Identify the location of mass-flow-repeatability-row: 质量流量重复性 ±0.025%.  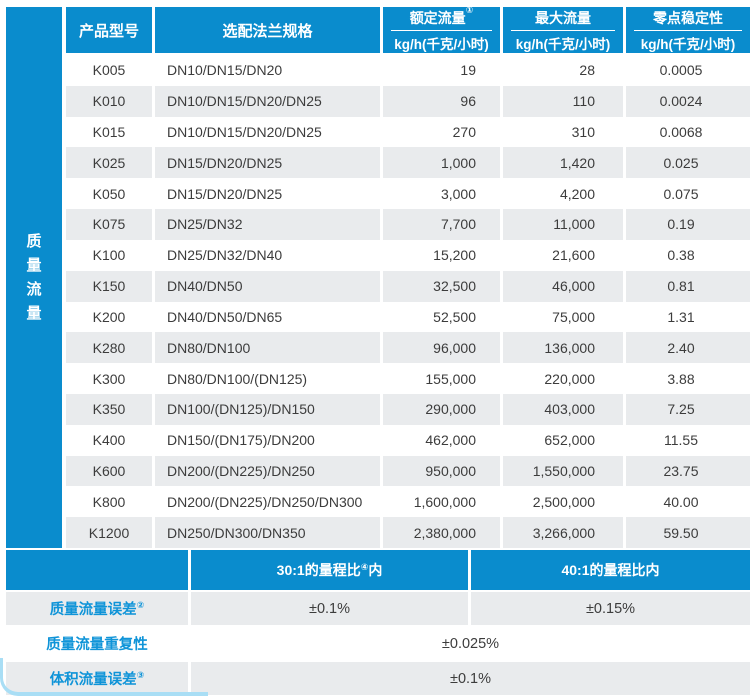
(378, 643).